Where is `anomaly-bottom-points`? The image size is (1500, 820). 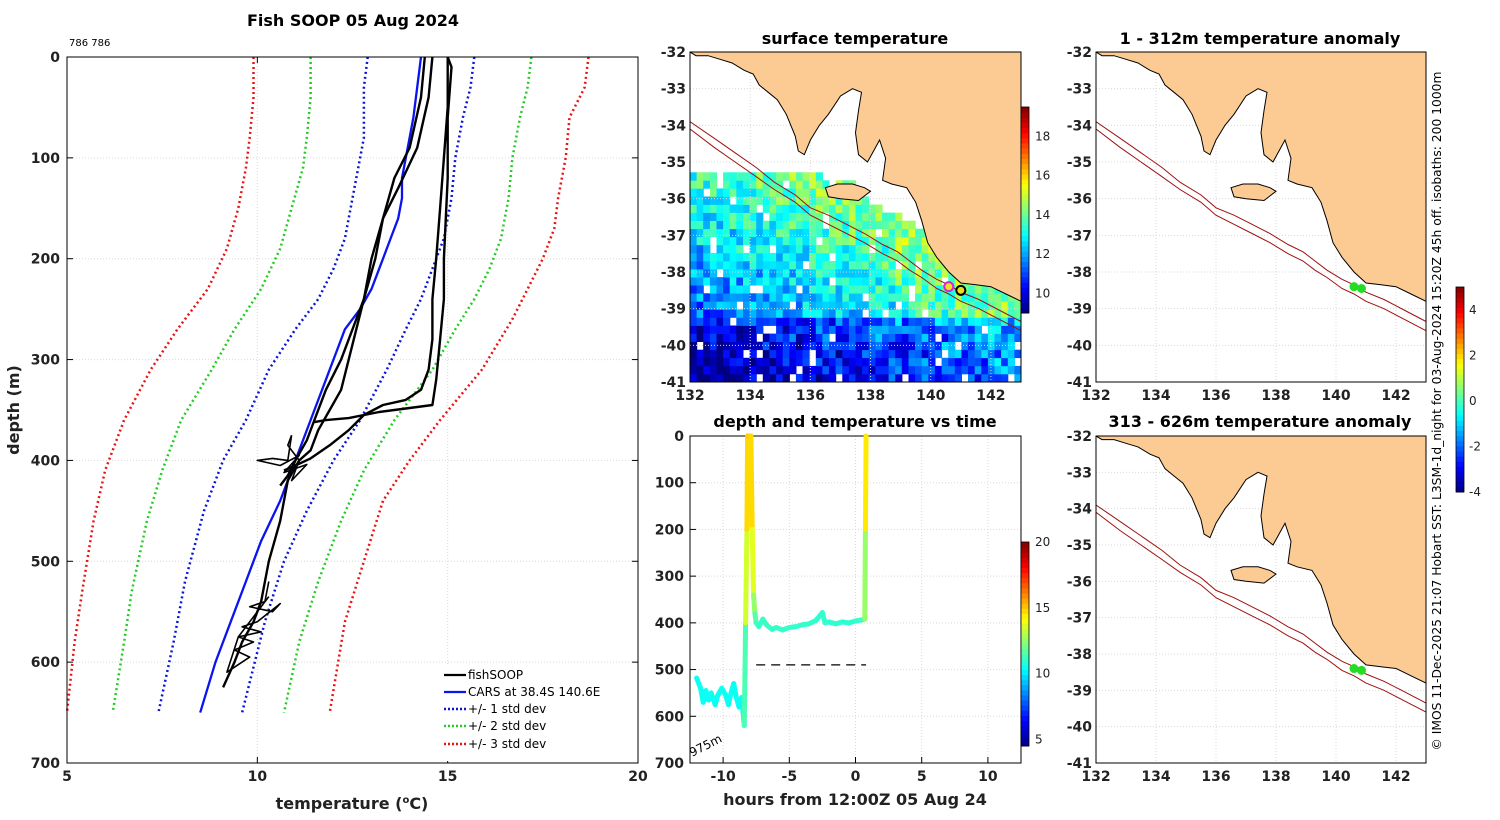 anomaly-bottom-points is located at coordinates (1357, 669).